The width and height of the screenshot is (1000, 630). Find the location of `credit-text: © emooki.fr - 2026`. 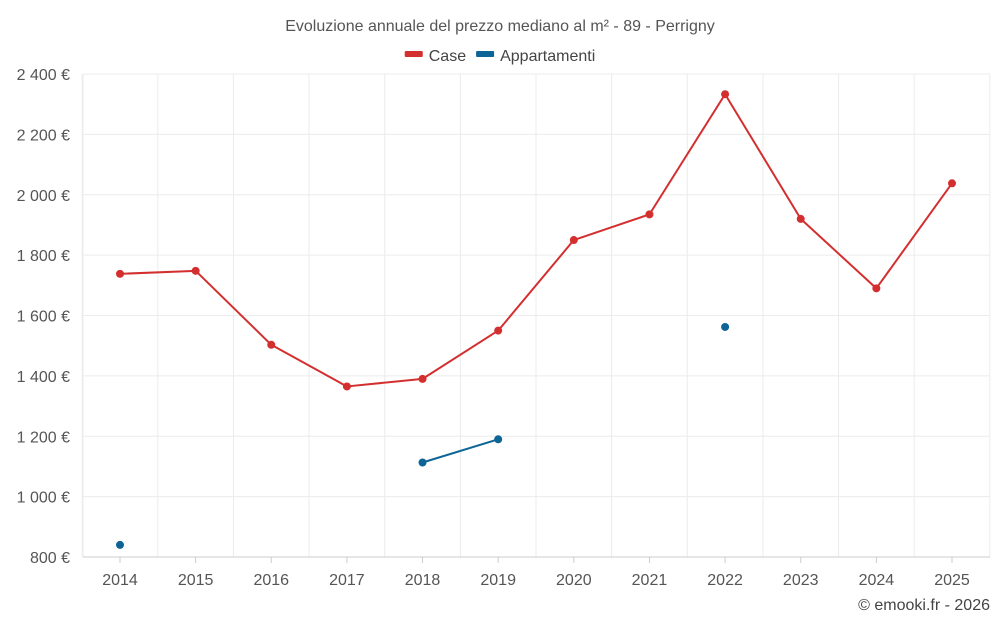

credit-text: © emooki.fr - 2026 is located at coordinates (924, 605).